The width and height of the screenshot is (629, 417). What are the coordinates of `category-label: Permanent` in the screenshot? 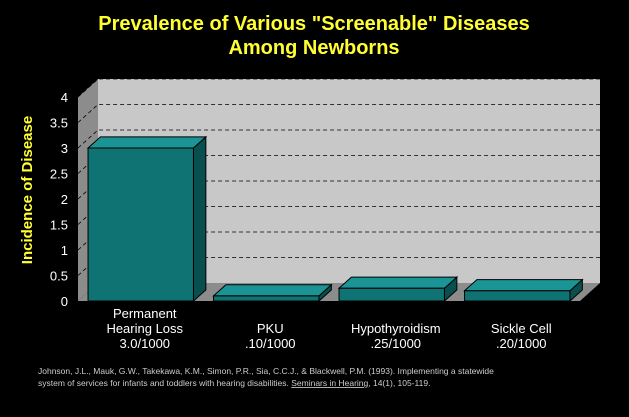 It's located at (145, 313).